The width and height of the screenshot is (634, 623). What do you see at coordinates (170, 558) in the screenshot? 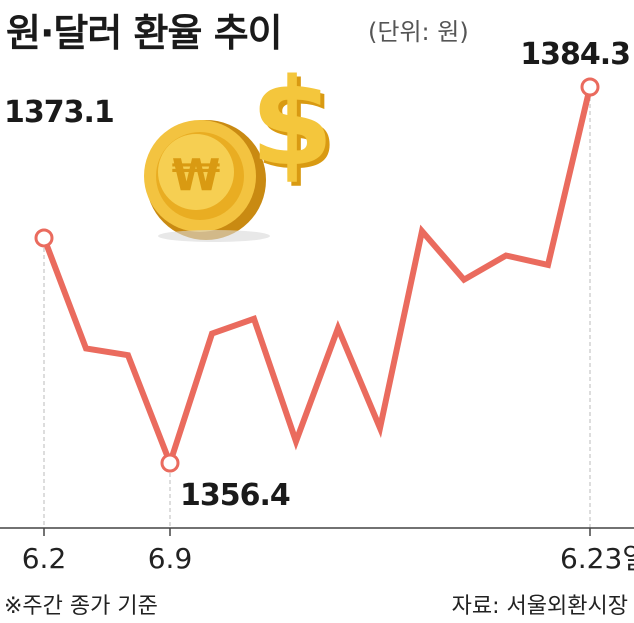
I see `x-tick-label: 6.9` at bounding box center [170, 558].